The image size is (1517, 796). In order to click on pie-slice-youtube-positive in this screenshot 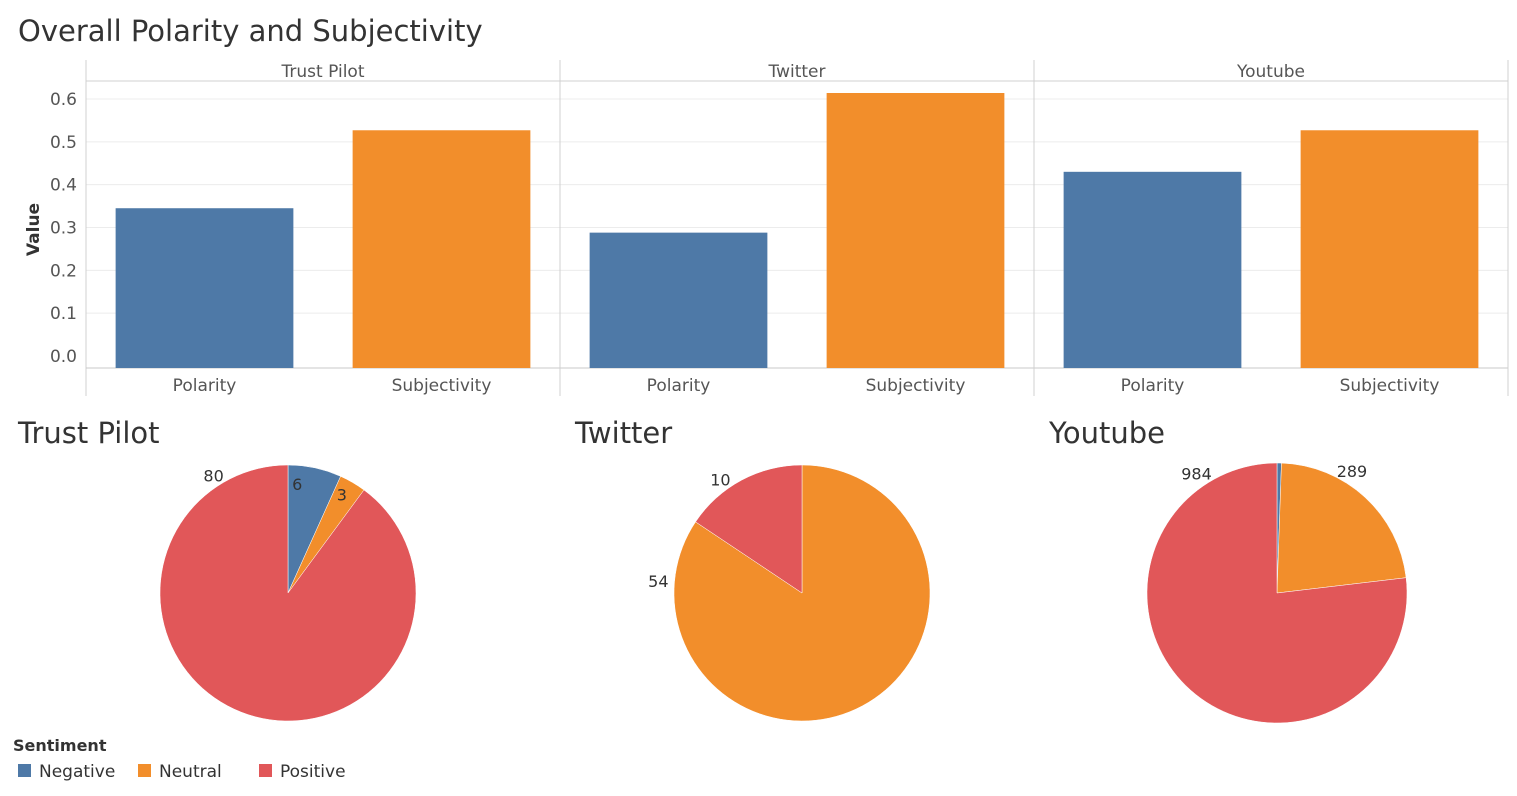, I will do `click(1277, 593)`.